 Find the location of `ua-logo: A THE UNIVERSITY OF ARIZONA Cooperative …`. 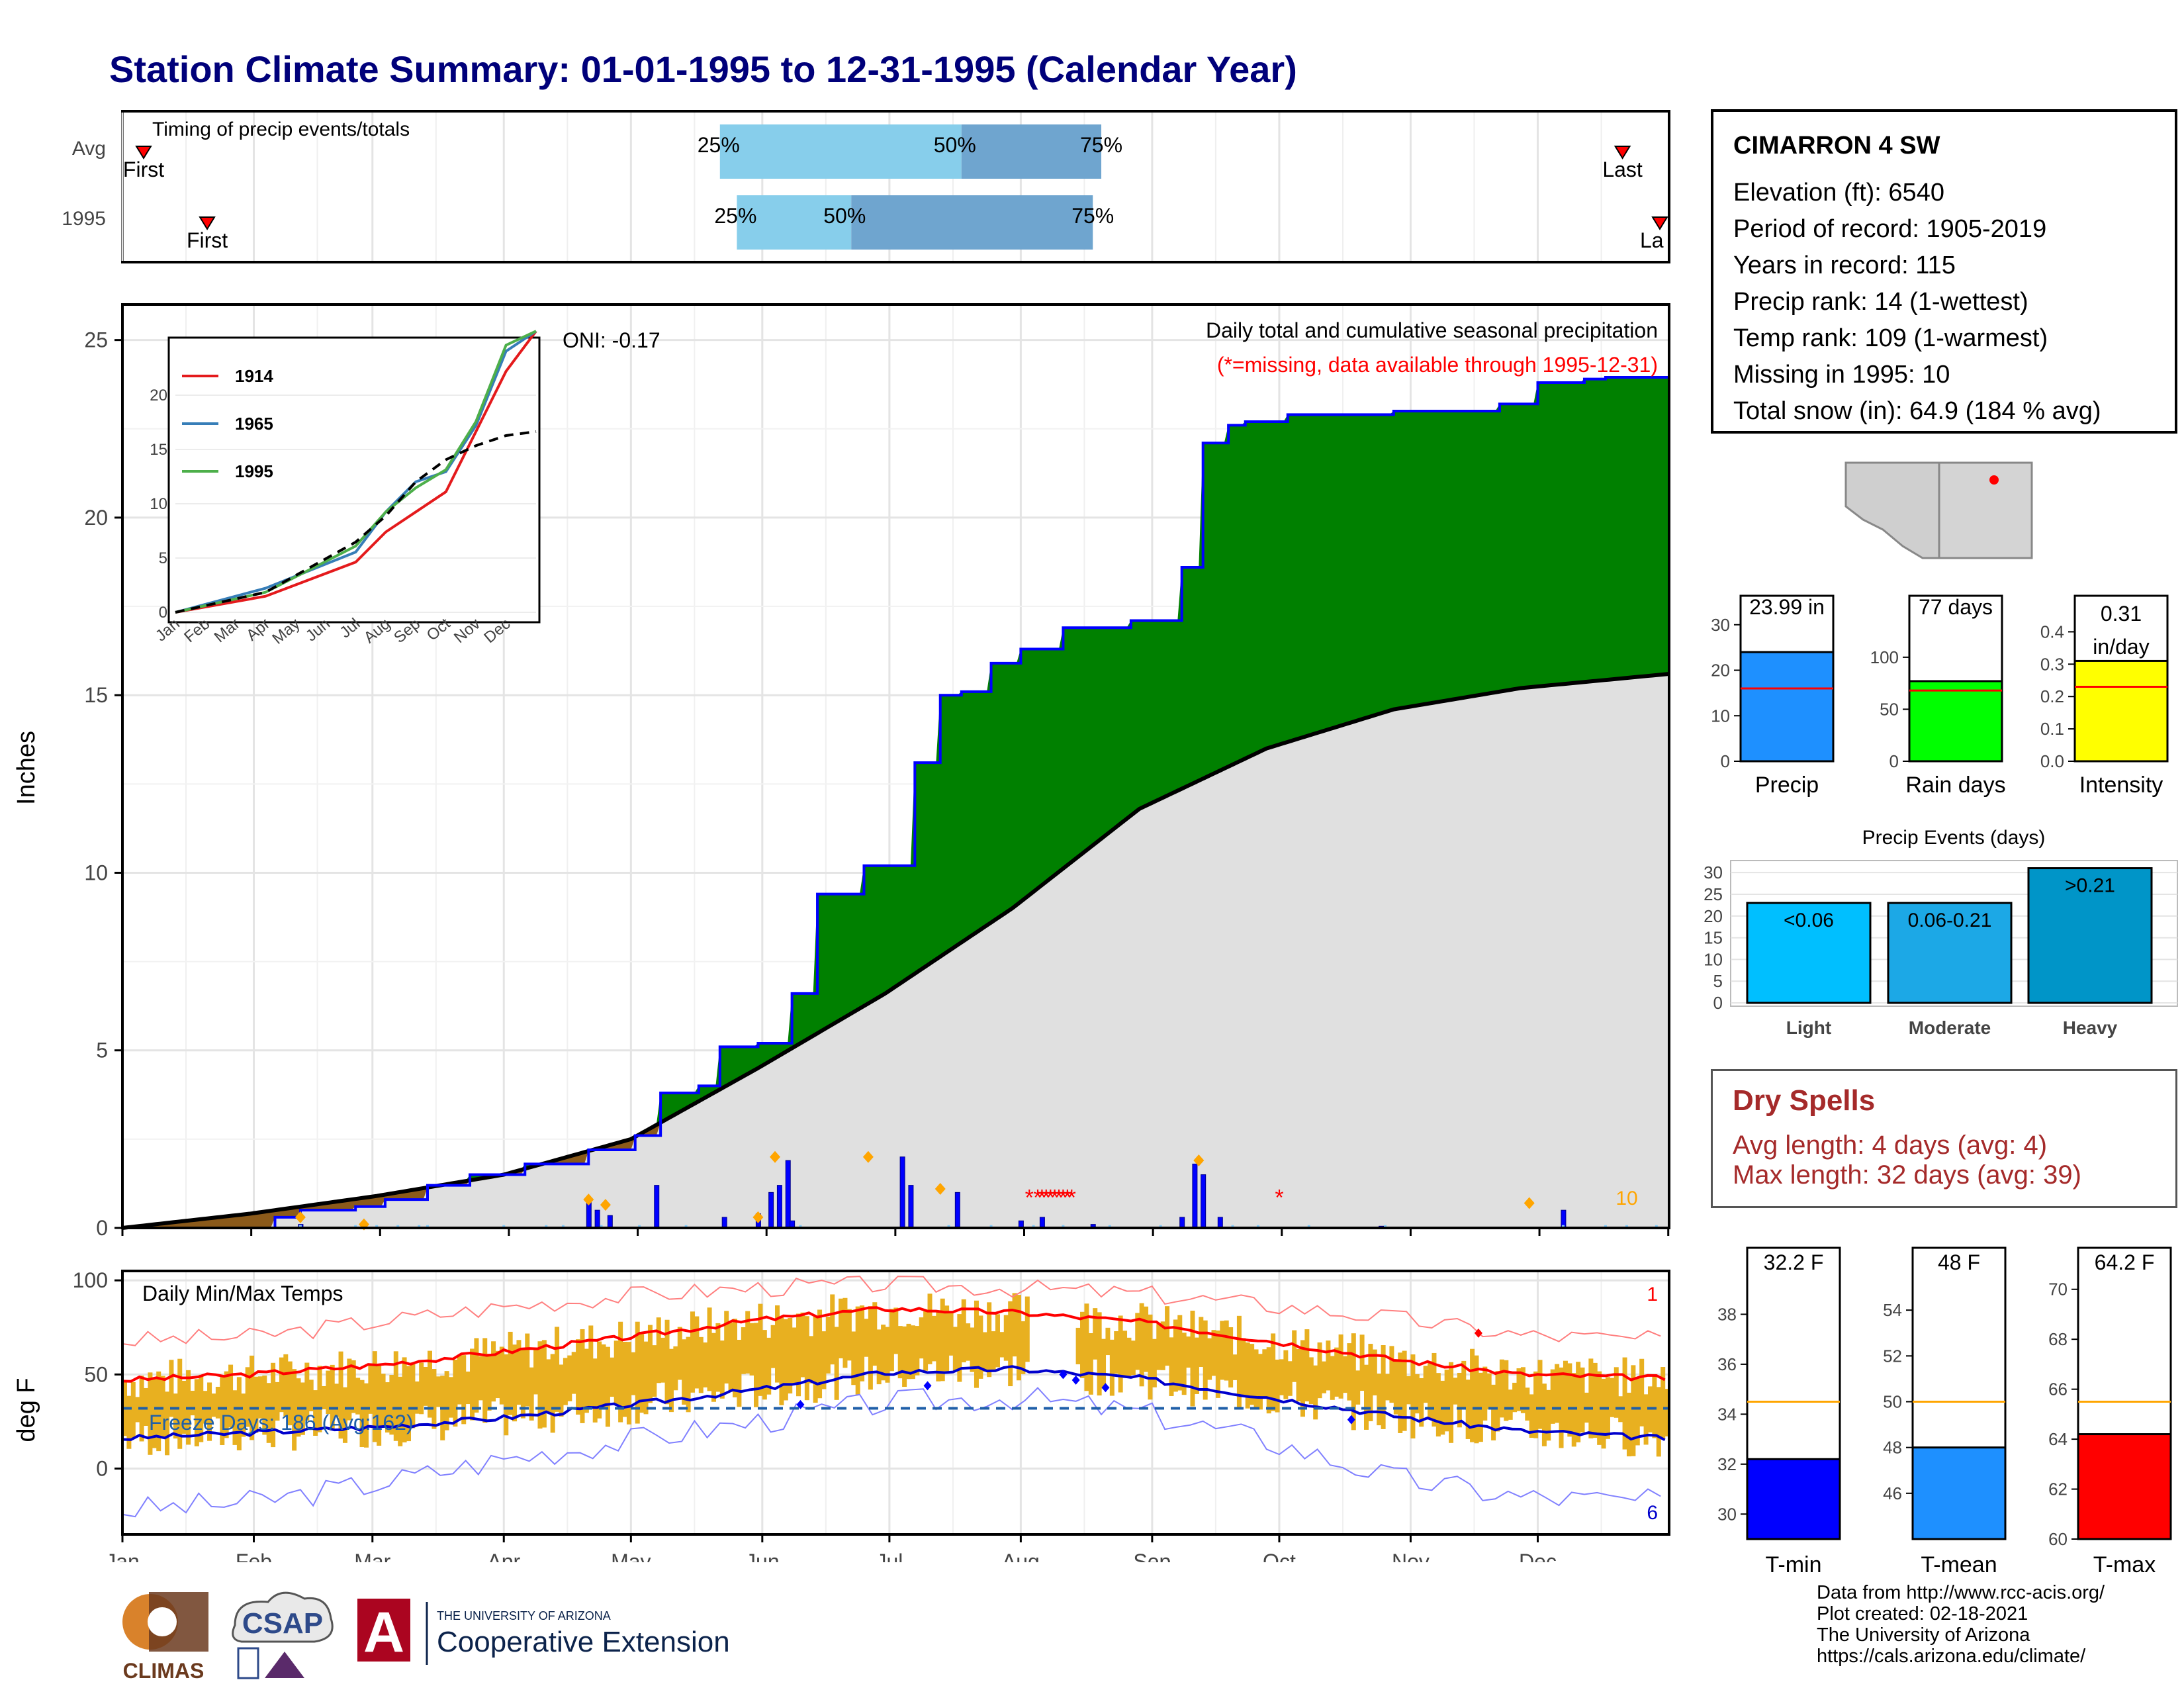

ua-logo: A THE UNIVERSITY OF ARIZONA Cooperative … is located at coordinates (543, 1632).